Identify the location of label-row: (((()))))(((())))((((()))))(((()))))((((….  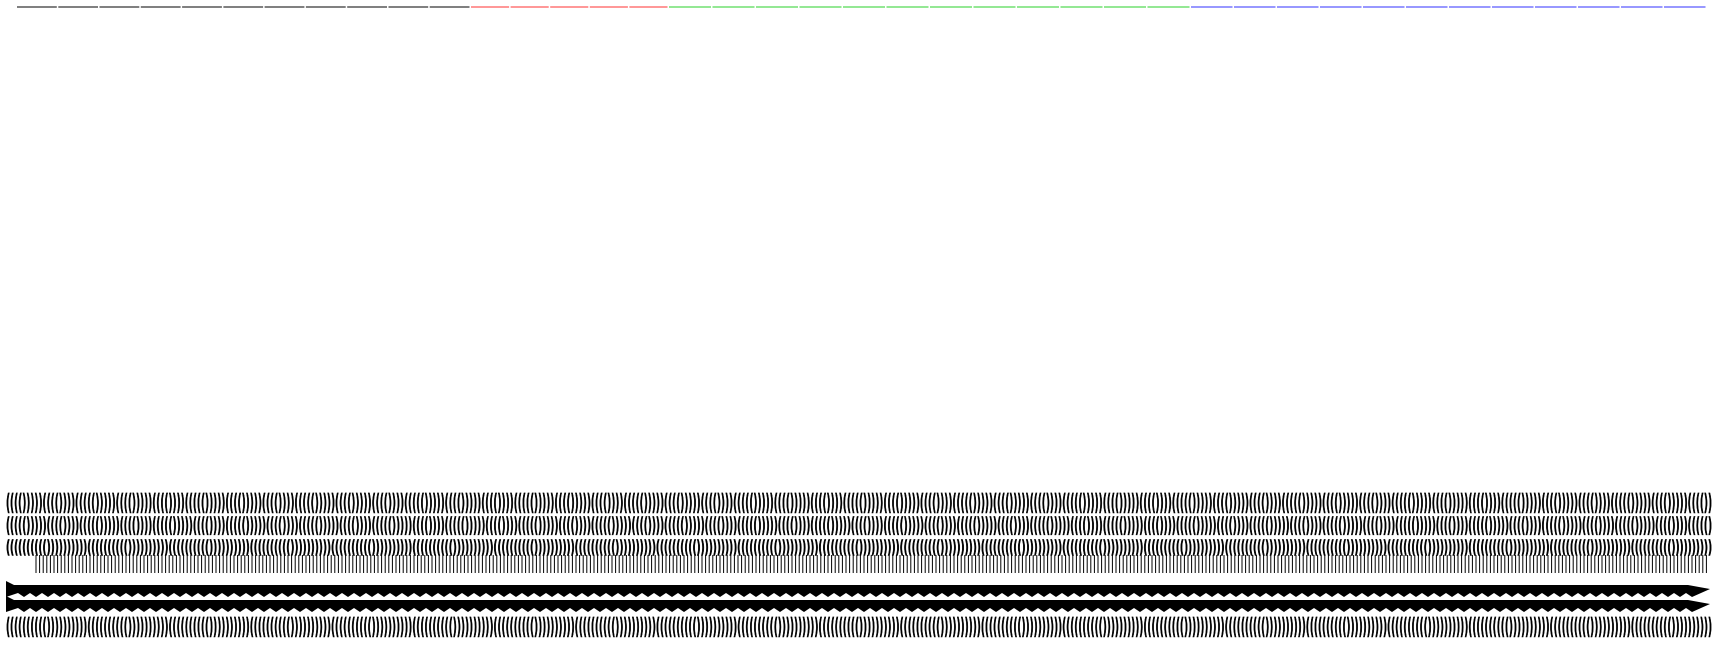
(859, 504).